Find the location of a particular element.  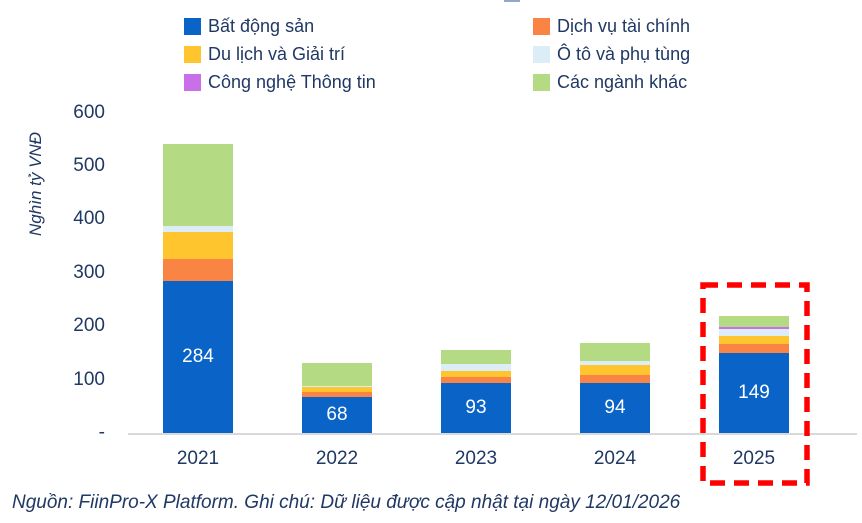

legend-item-4: Công nghệ Thông tin is located at coordinates (358, 82).